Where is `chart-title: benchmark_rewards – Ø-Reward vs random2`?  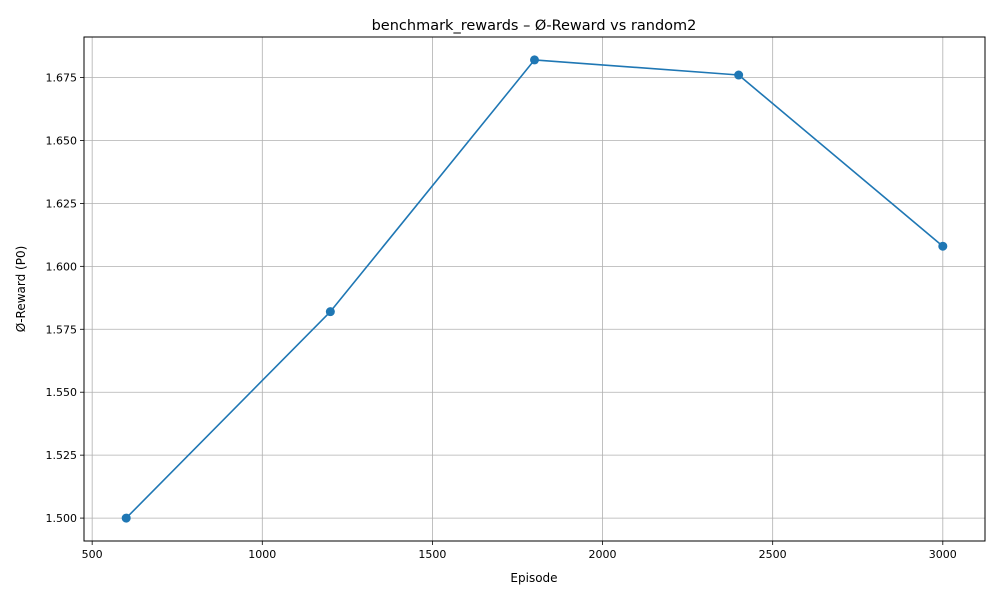 chart-title: benchmark_rewards – Ø-Reward vs random2 is located at coordinates (534, 26).